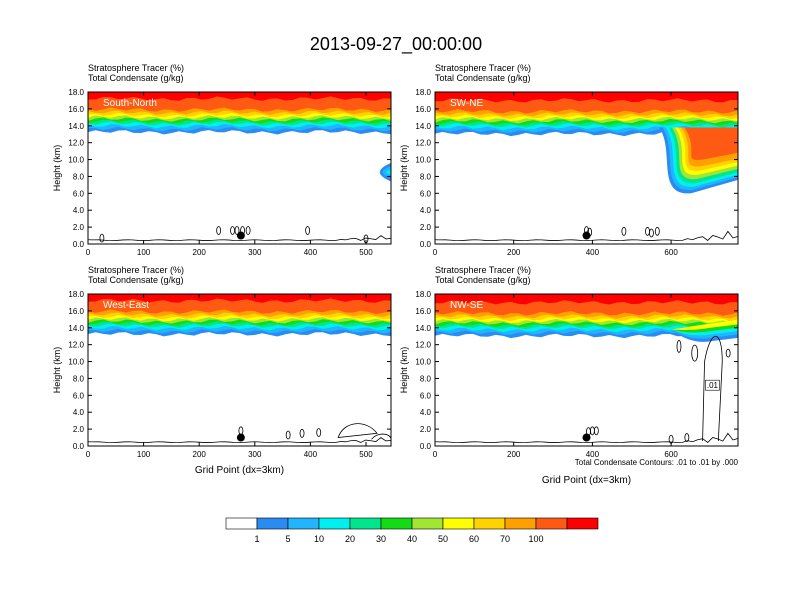  I want to click on plot-area, so click(586, 167).